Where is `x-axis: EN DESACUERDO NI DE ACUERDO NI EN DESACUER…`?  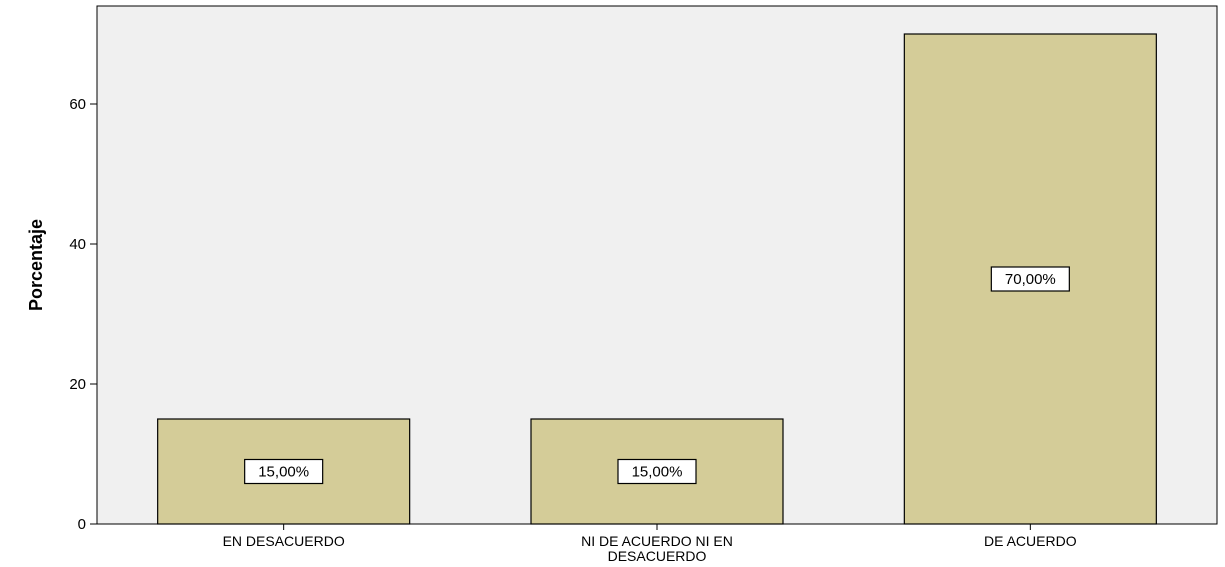 x-axis: EN DESACUERDO NI DE ACUERDO NI EN DESACUER… is located at coordinates (650, 544).